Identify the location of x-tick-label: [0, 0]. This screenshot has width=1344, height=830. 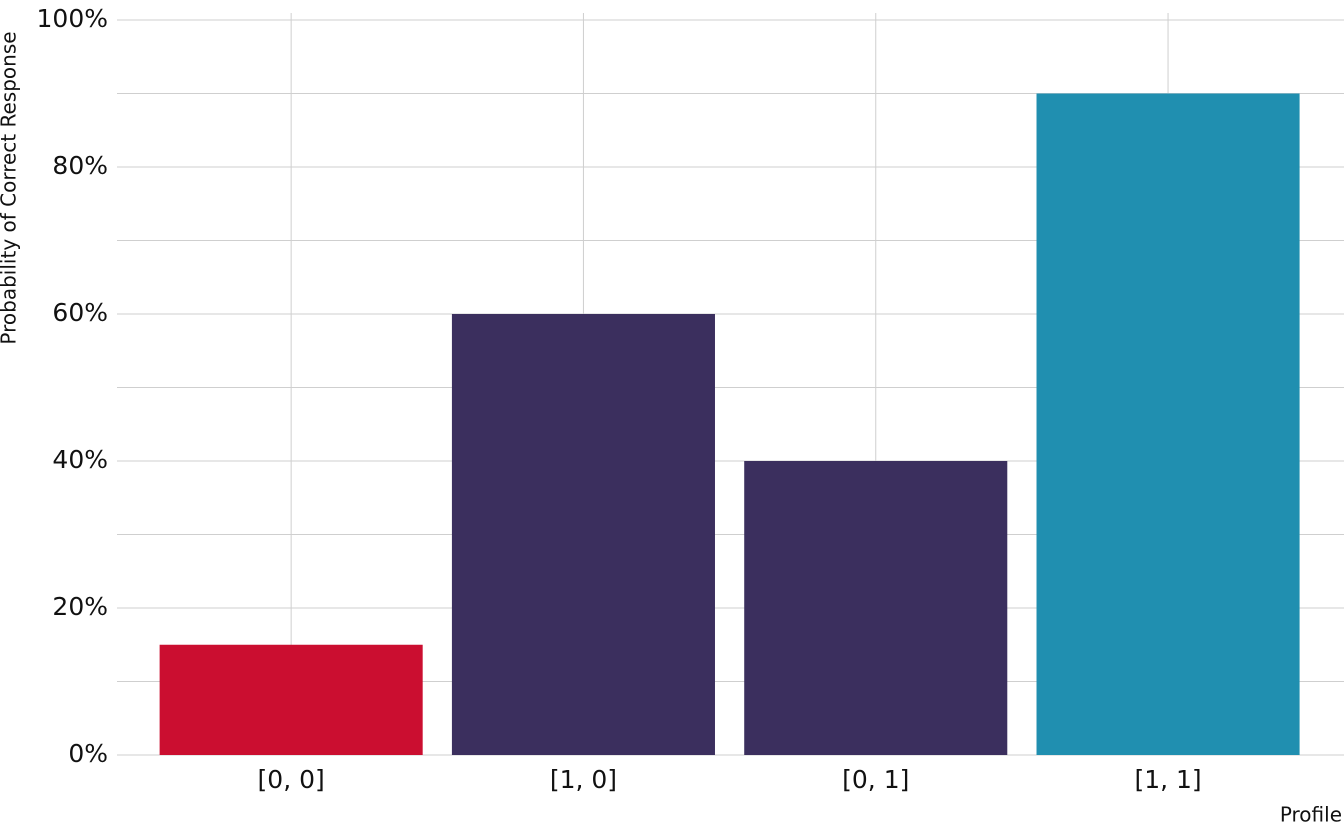
(291, 779).